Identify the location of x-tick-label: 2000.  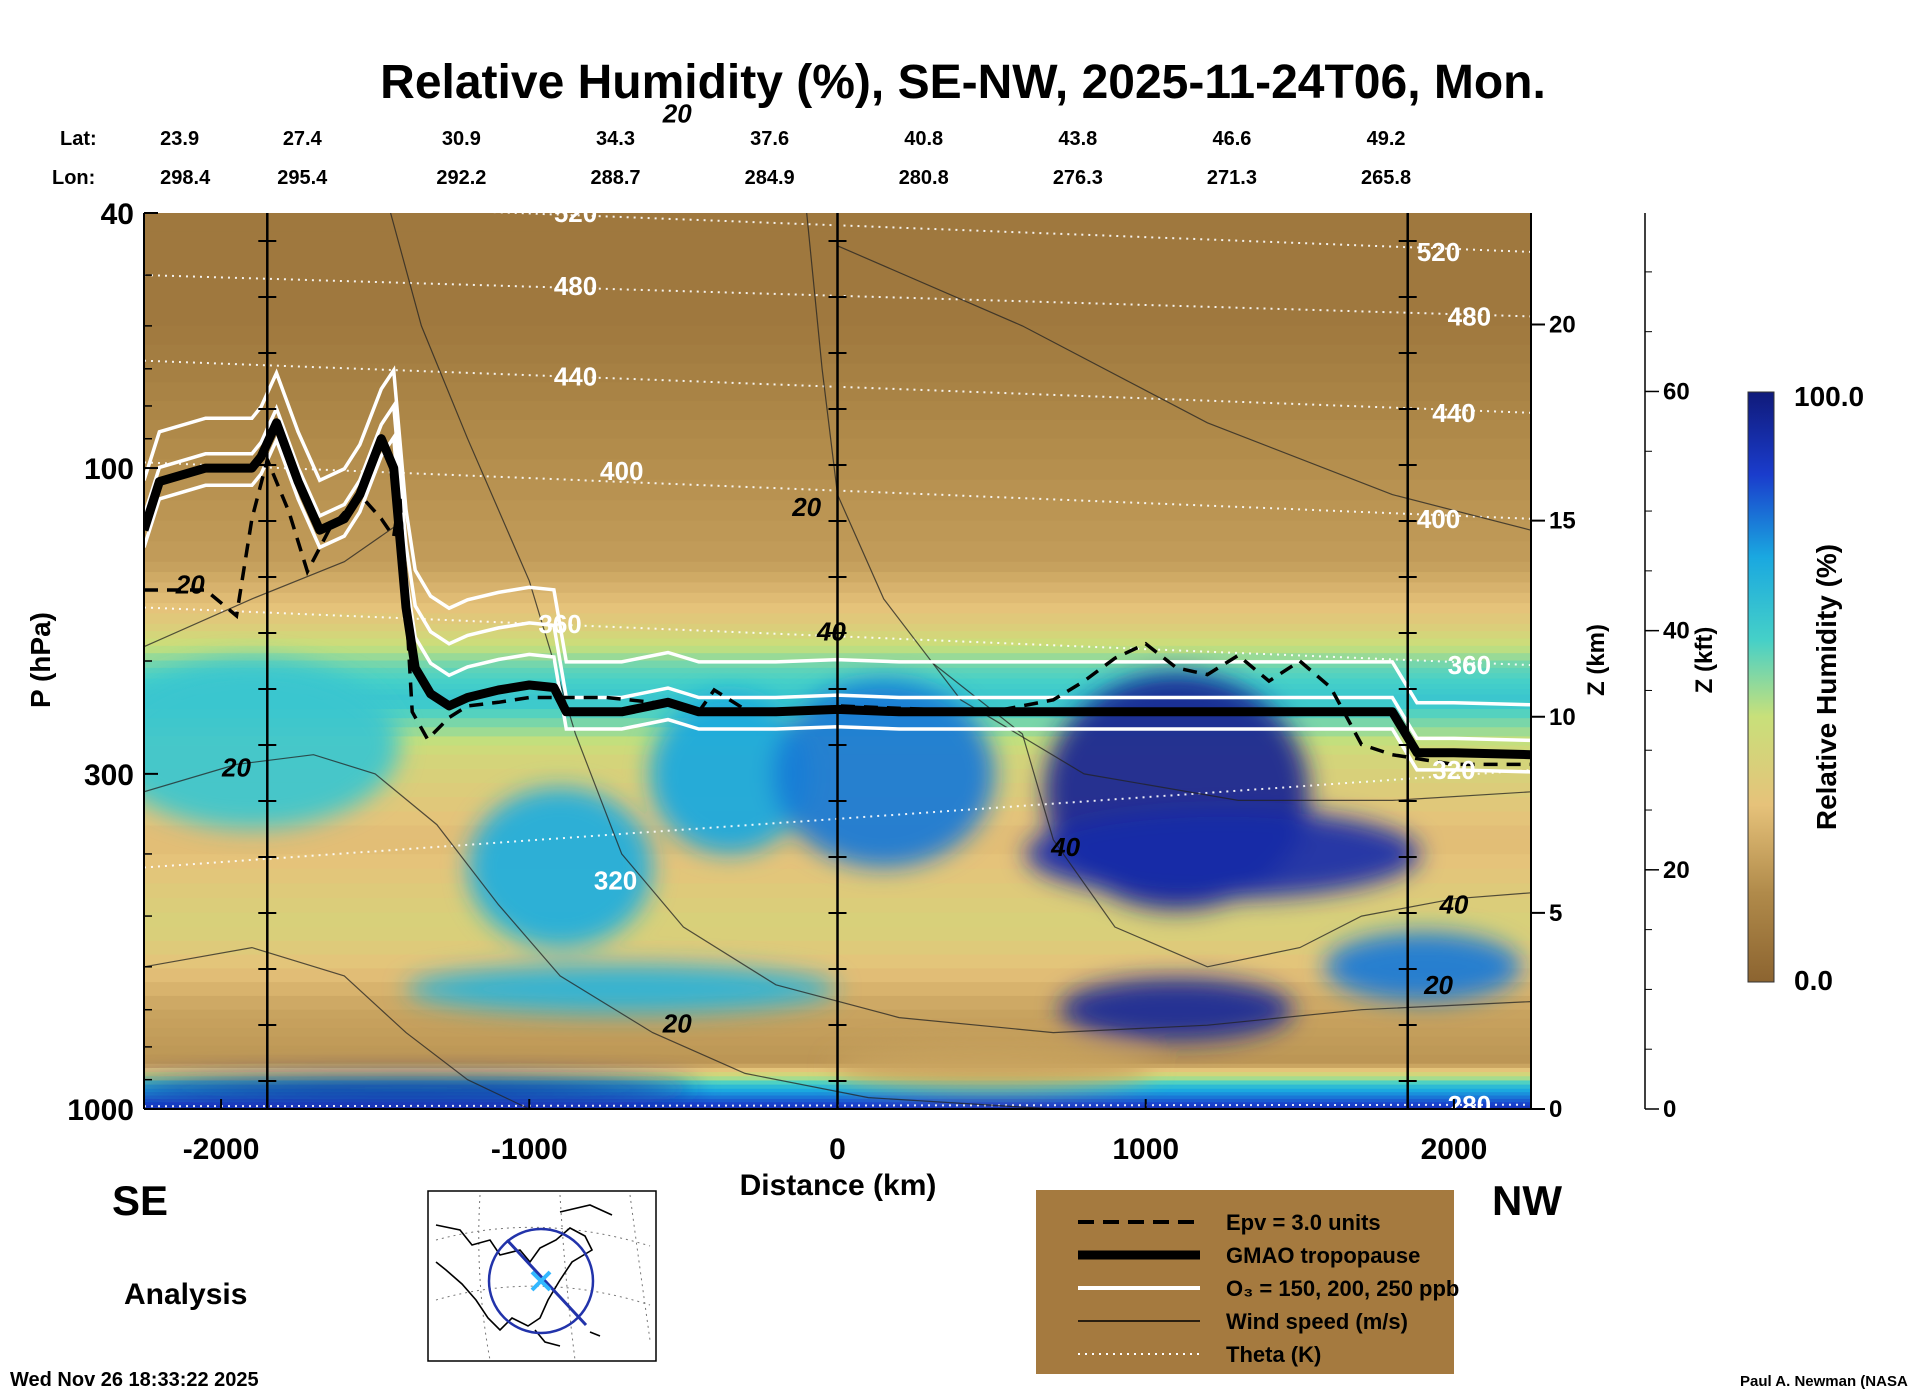
(1454, 1149).